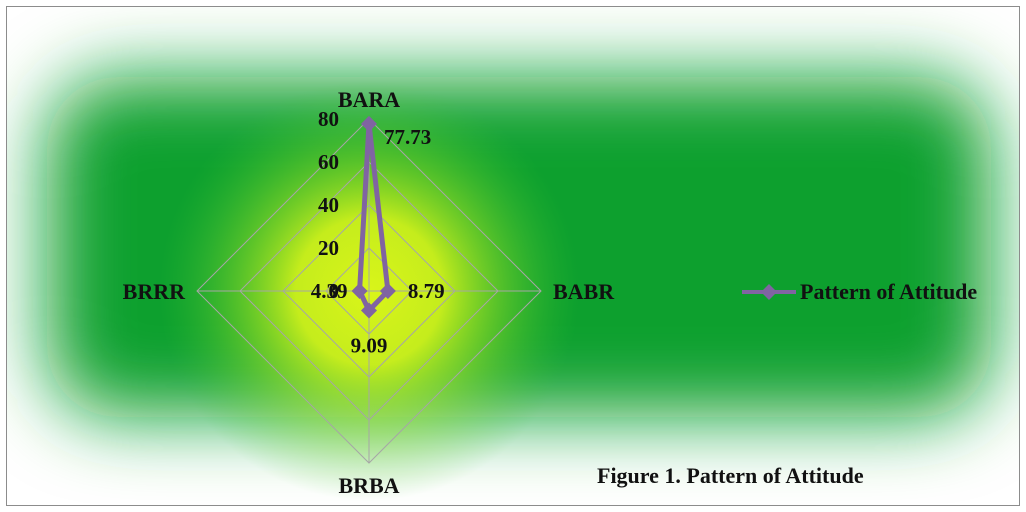  What do you see at coordinates (369, 346) in the screenshot?
I see `data-label: 9.09` at bounding box center [369, 346].